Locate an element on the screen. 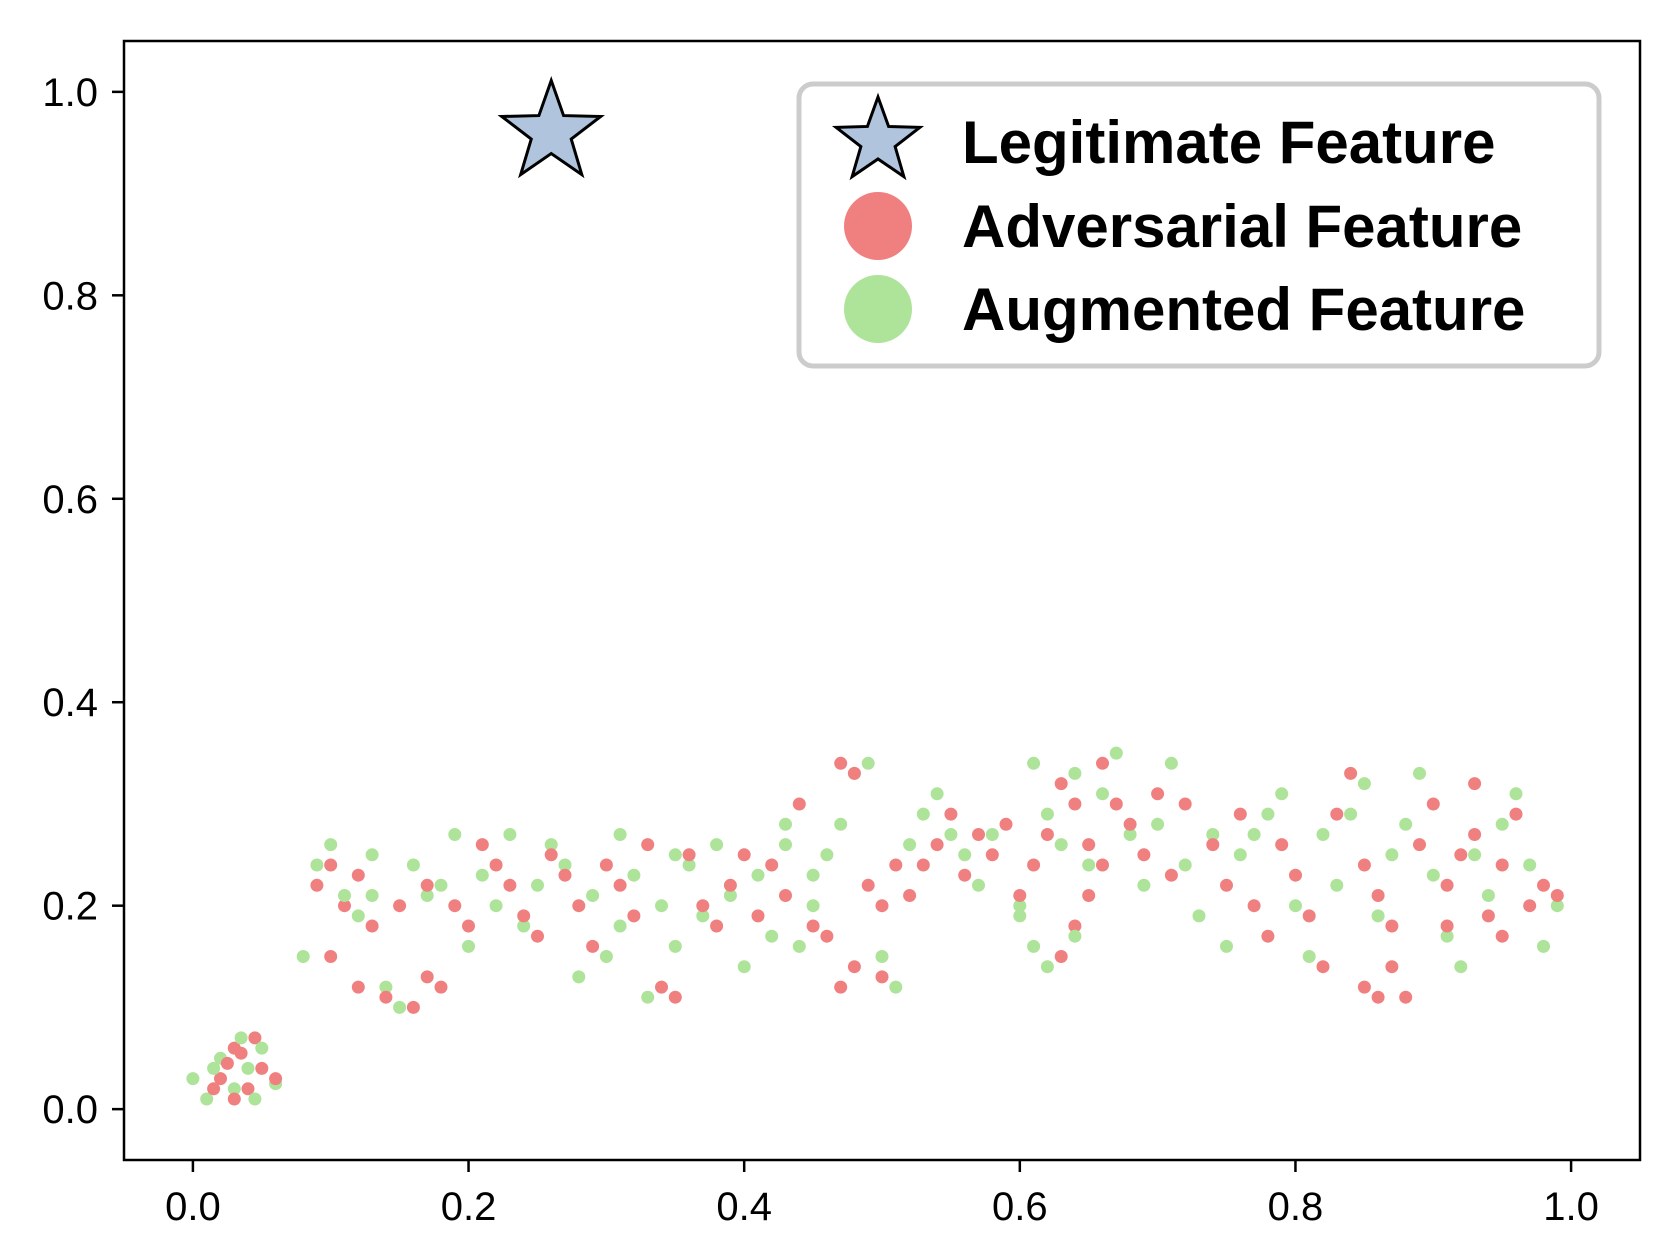  y-tick-label: 0.8 is located at coordinates (70, 296).